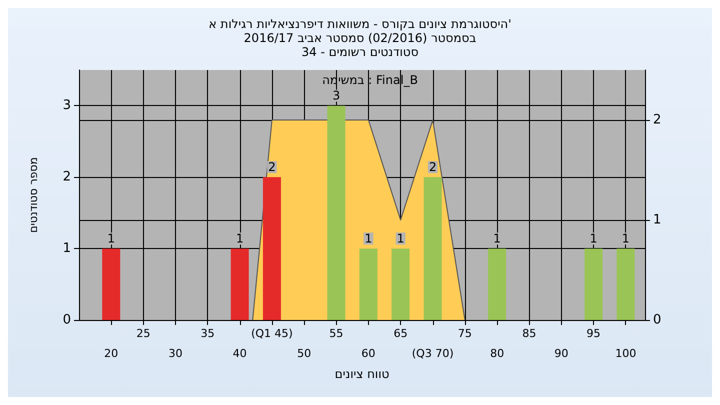 The image size is (720, 405). What do you see at coordinates (272, 333) in the screenshot?
I see `x2-tick-label: (Q1 45)` at bounding box center [272, 333].